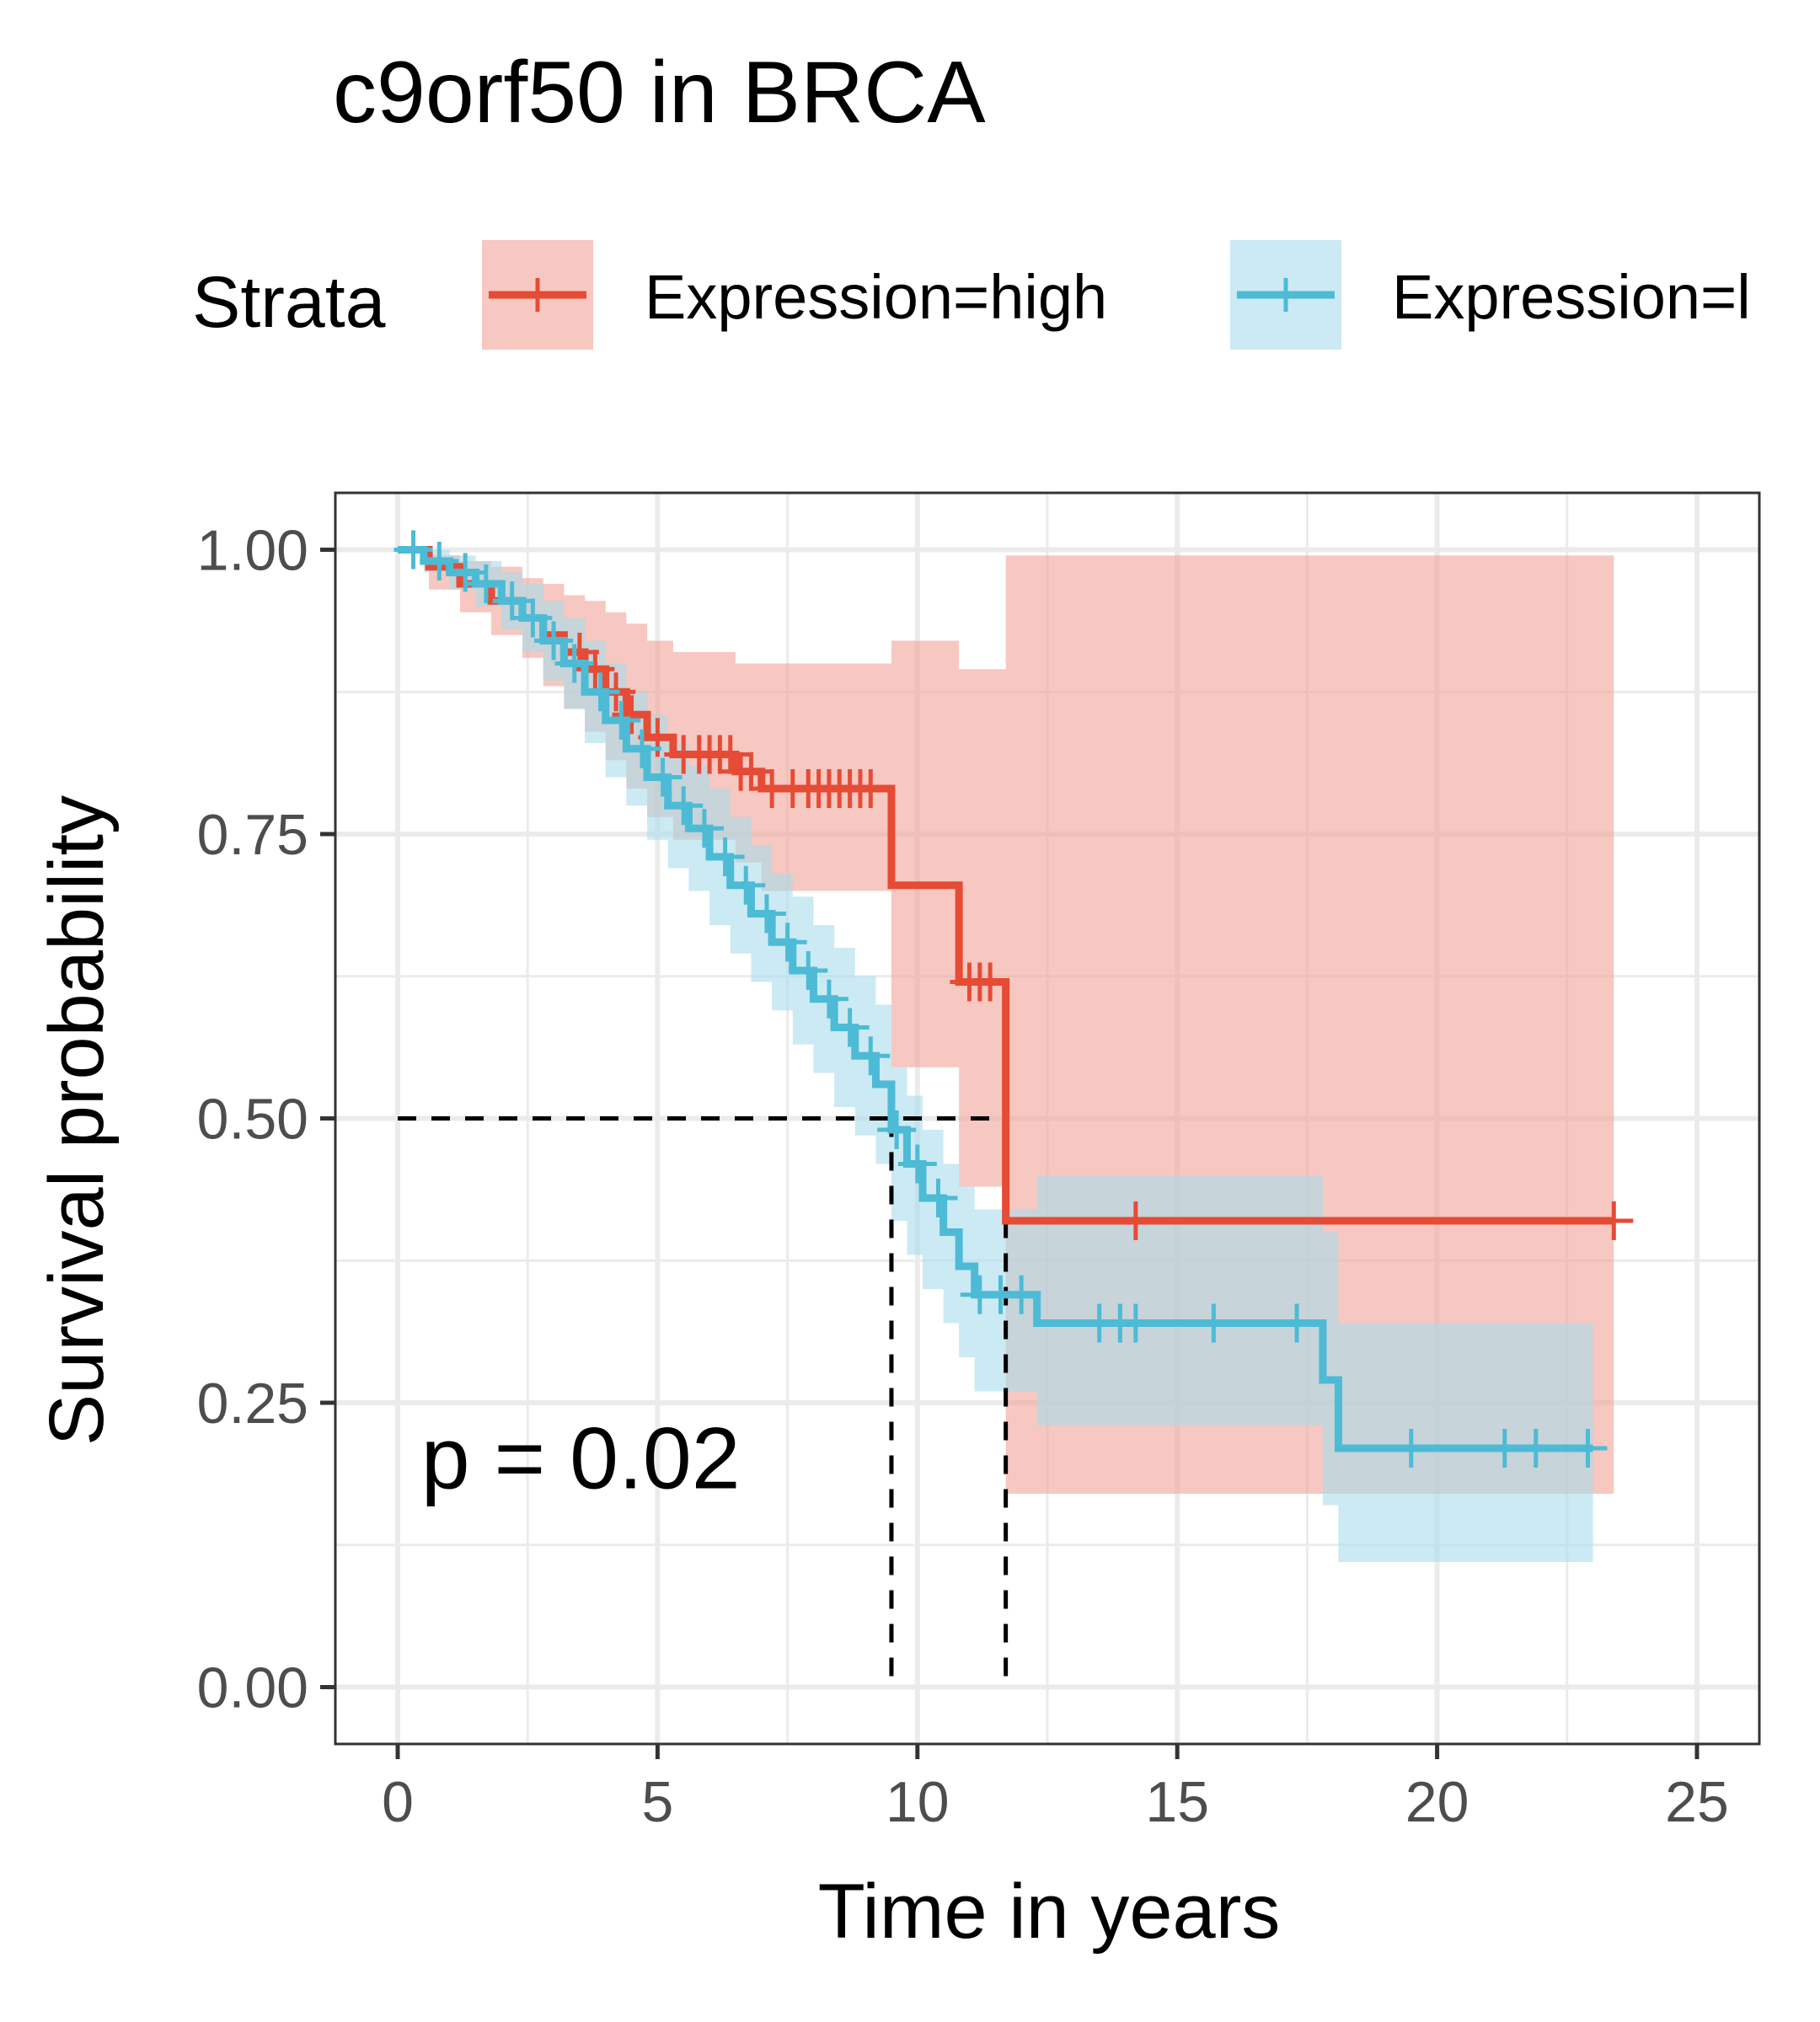 The height and width of the screenshot is (2022, 1820). What do you see at coordinates (252, 1688) in the screenshot?
I see `y-tick-label: 0.00` at bounding box center [252, 1688].